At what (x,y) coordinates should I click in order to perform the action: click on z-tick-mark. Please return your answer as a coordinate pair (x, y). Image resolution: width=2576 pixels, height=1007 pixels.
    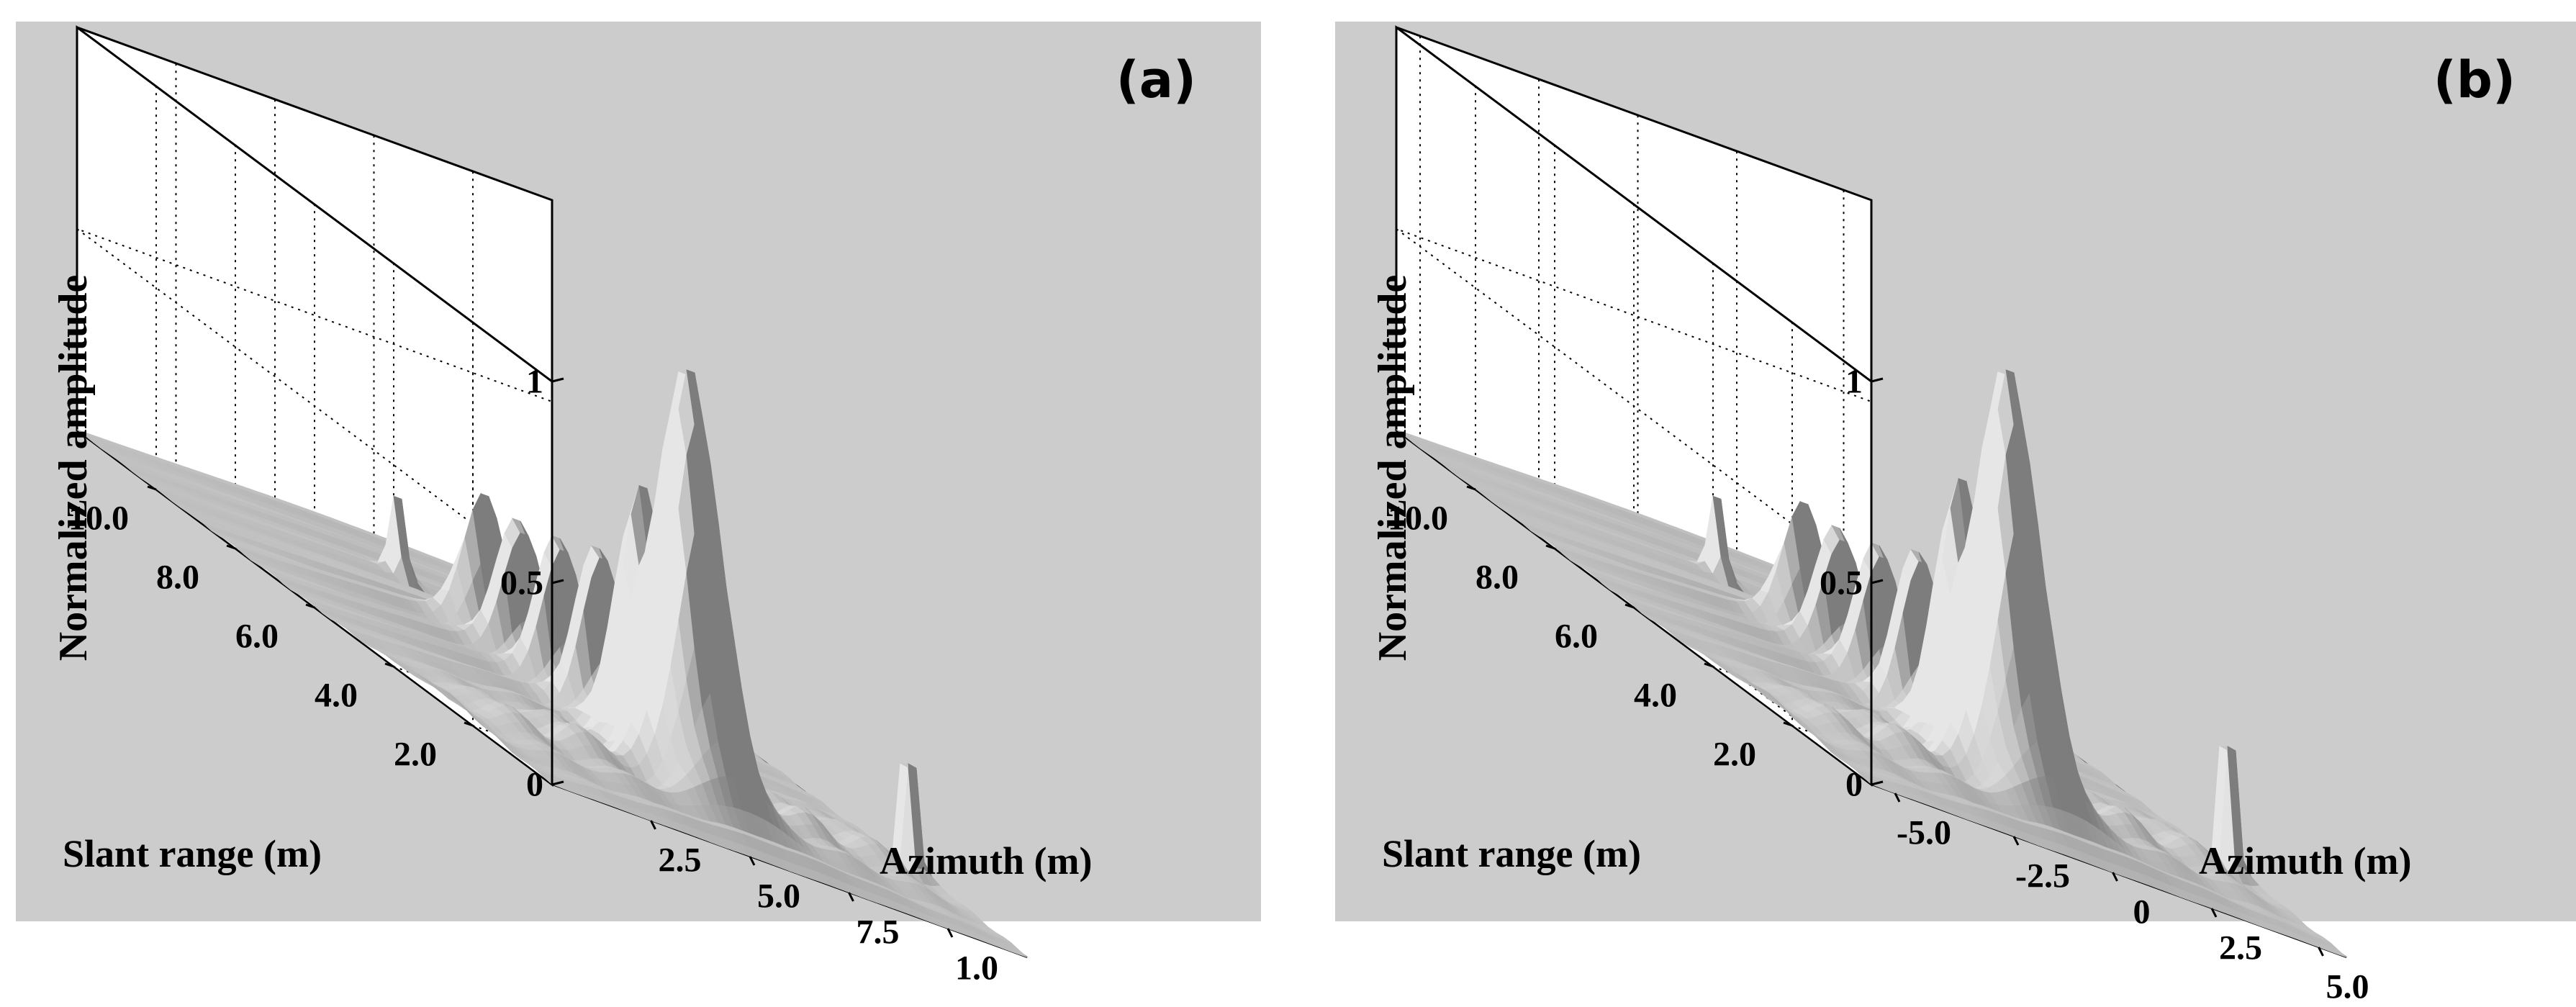
    Looking at the image, I should click on (558, 380).